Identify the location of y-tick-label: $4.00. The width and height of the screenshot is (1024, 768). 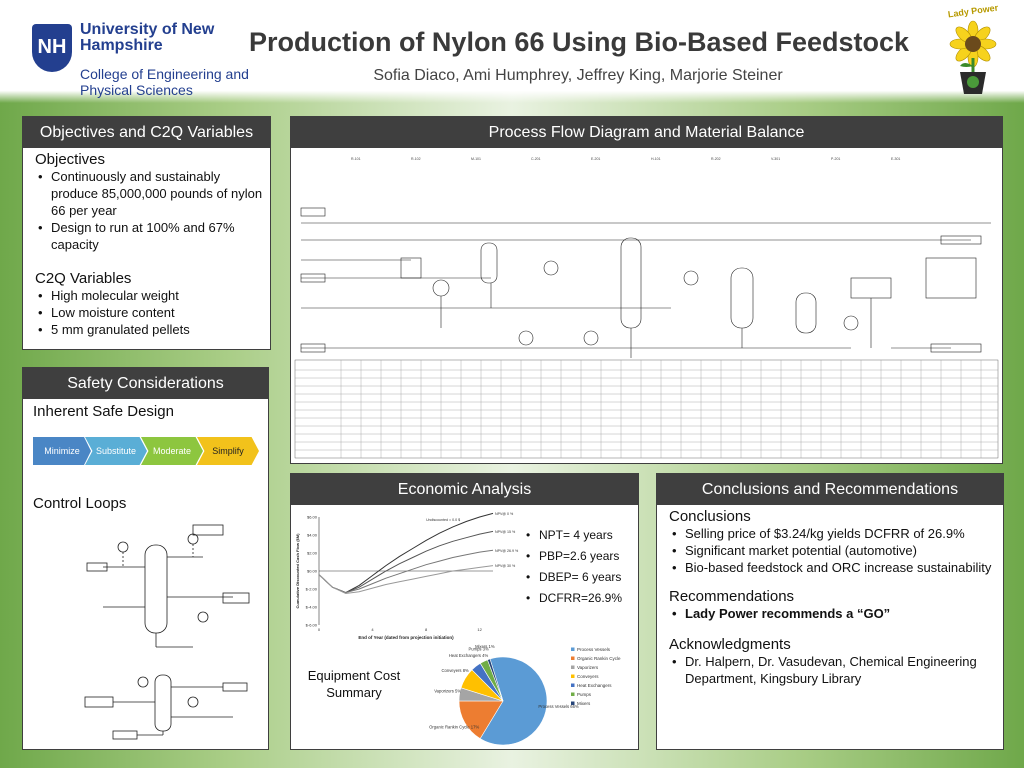
(312, 535).